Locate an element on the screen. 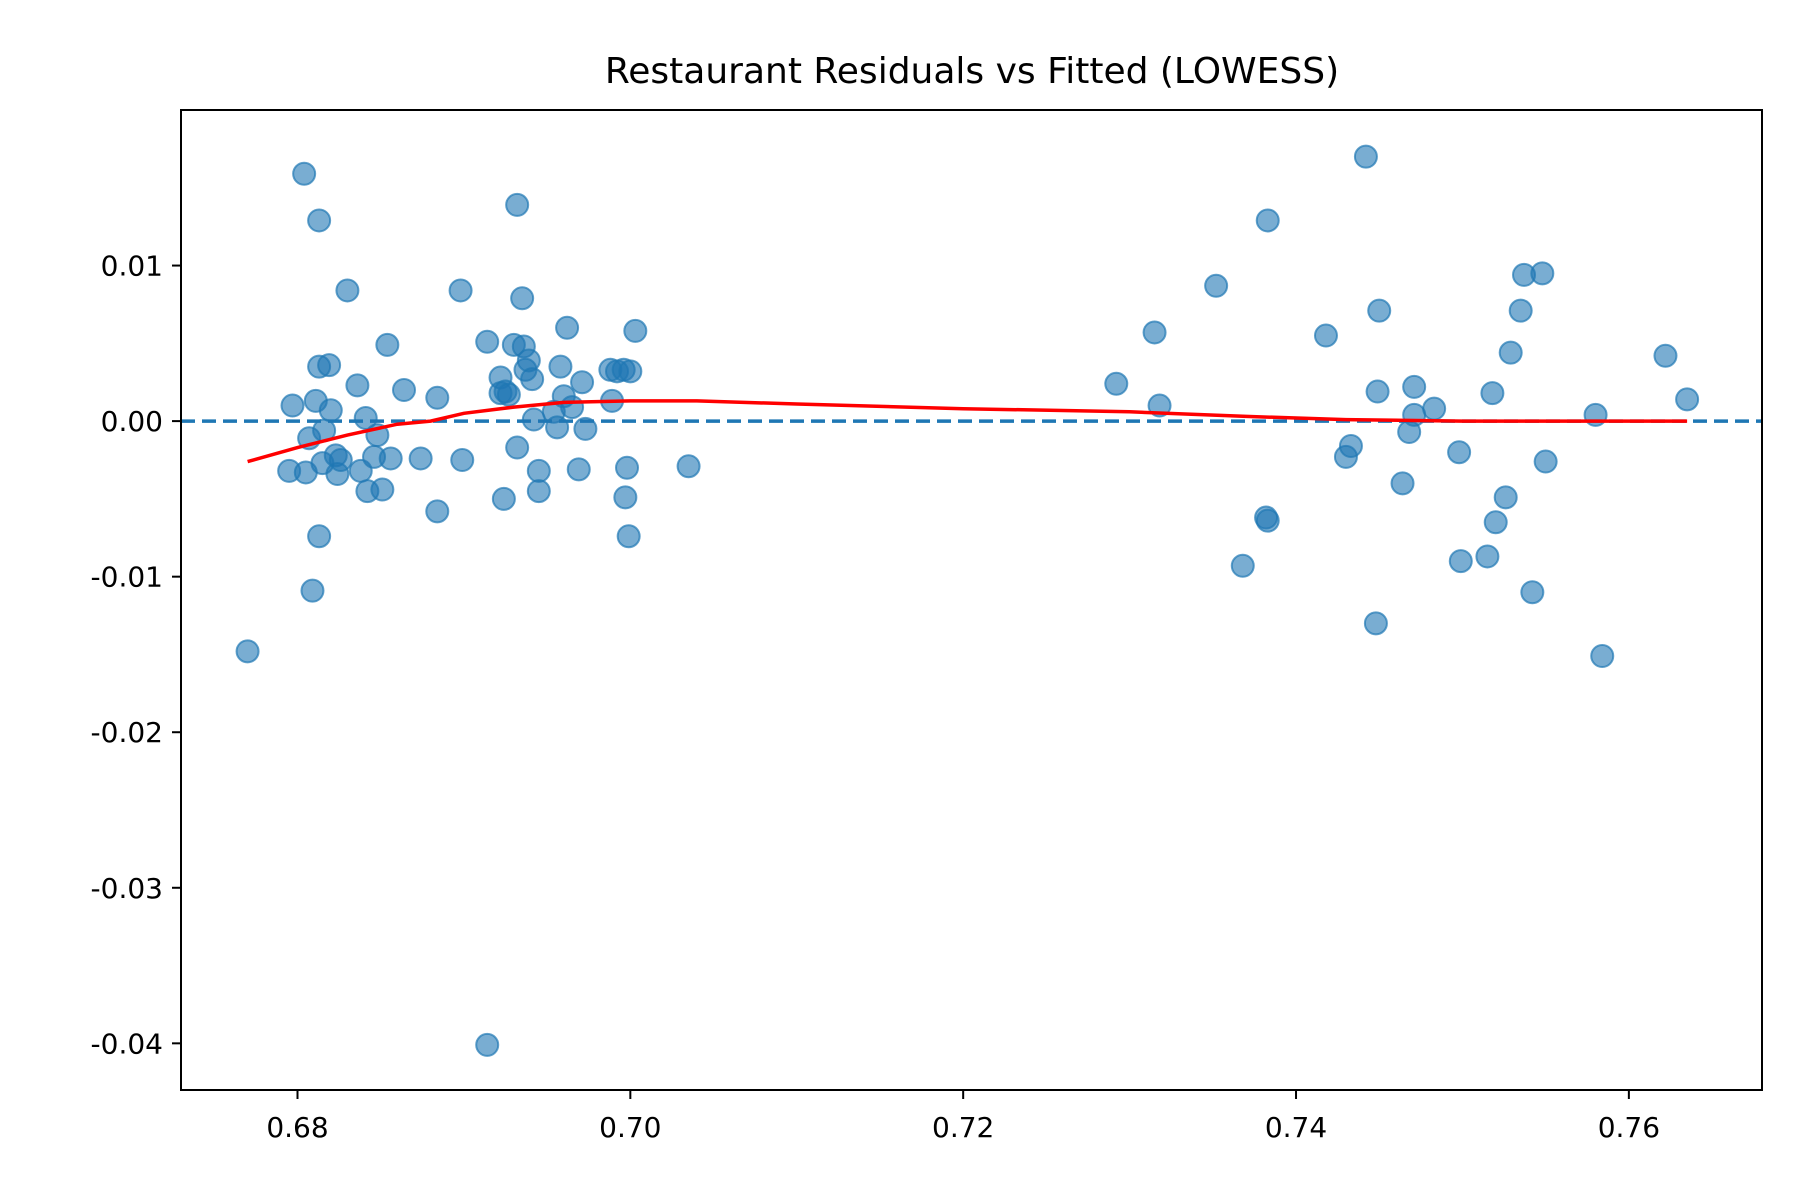 The image size is (1800, 1200). x-tick-label: 0.68 is located at coordinates (297, 1127).